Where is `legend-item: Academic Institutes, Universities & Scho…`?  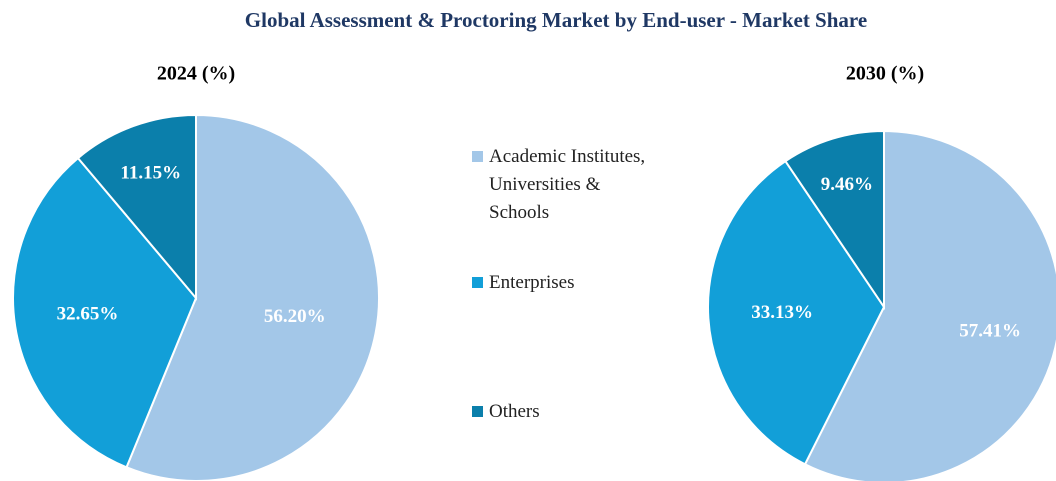
legend-item: Academic Institutes, Universities & Scho… is located at coordinates (562, 183).